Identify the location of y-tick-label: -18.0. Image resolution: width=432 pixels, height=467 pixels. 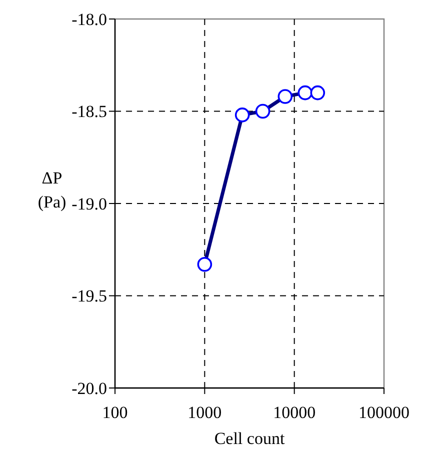
(89, 19).